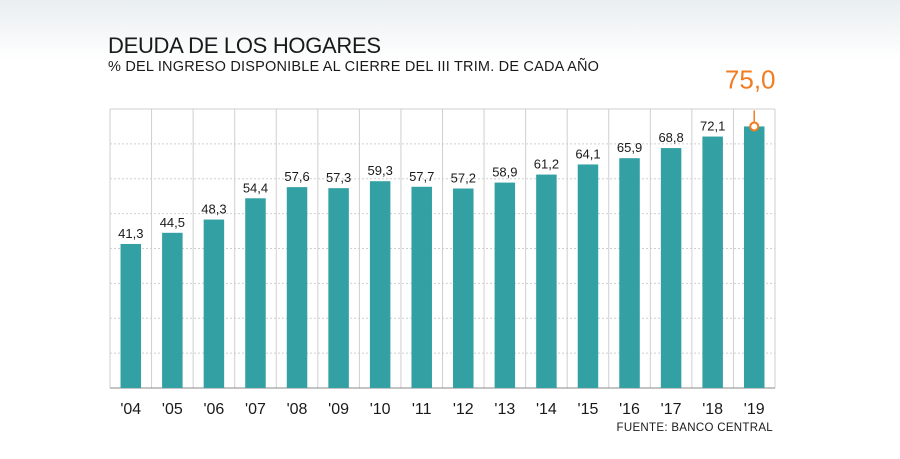 The image size is (900, 459). I want to click on x-tick-label: '04, so click(130, 409).